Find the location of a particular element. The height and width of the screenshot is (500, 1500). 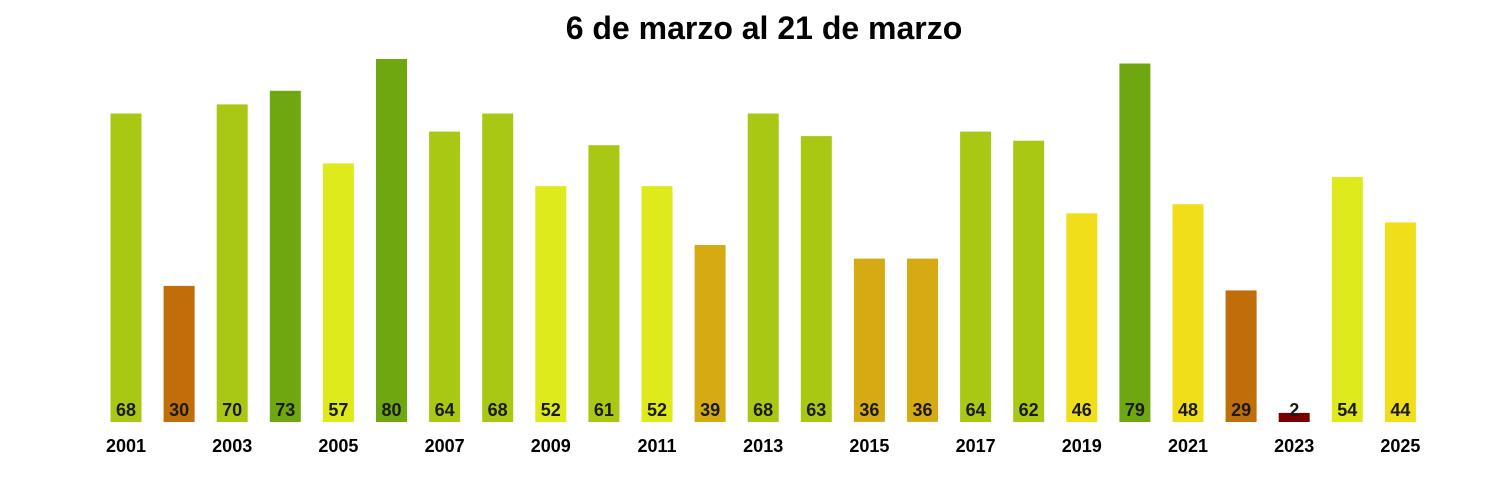

value-label-2025: 44 is located at coordinates (1400, 410).